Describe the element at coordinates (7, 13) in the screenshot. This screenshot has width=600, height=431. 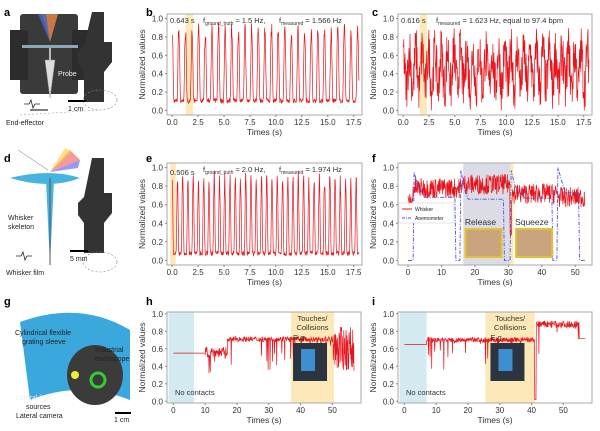
I see `panel-label-a: a` at that location.